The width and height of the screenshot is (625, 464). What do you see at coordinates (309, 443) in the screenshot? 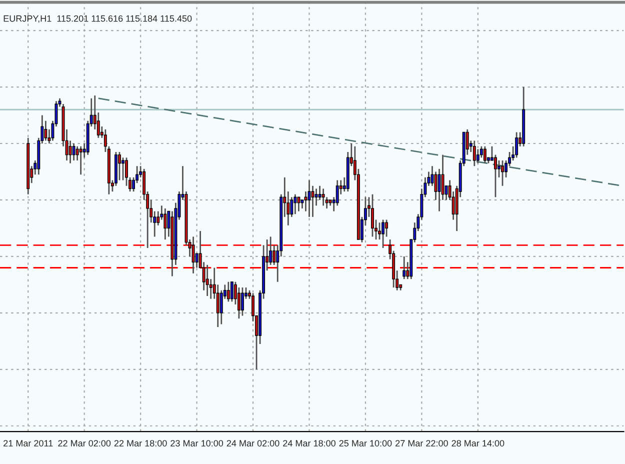
I see `x-tick-label: 24 Mar 18:00` at bounding box center [309, 443].